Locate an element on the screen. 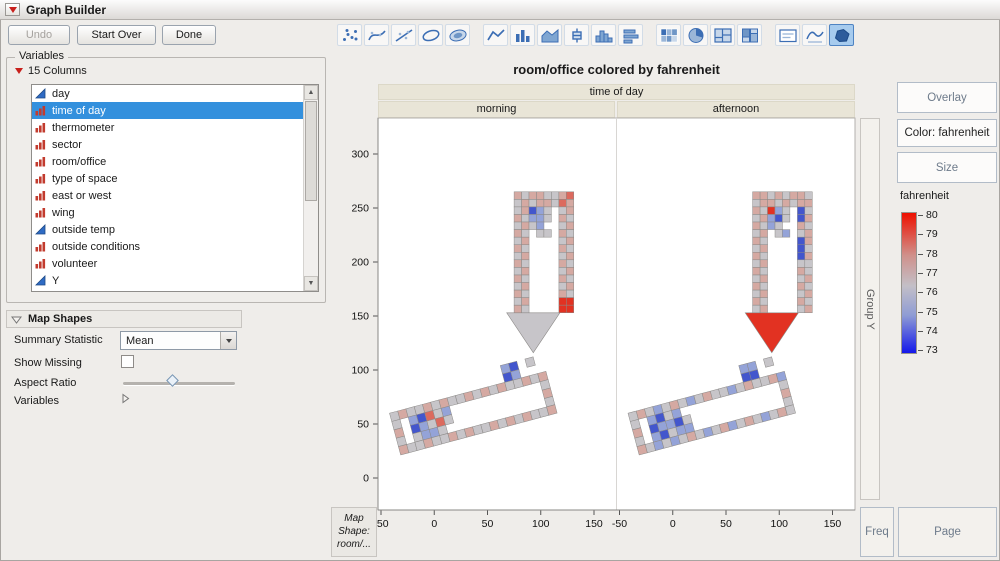 The height and width of the screenshot is (561, 1000). map-shapes-icon is located at coordinates (841, 35).